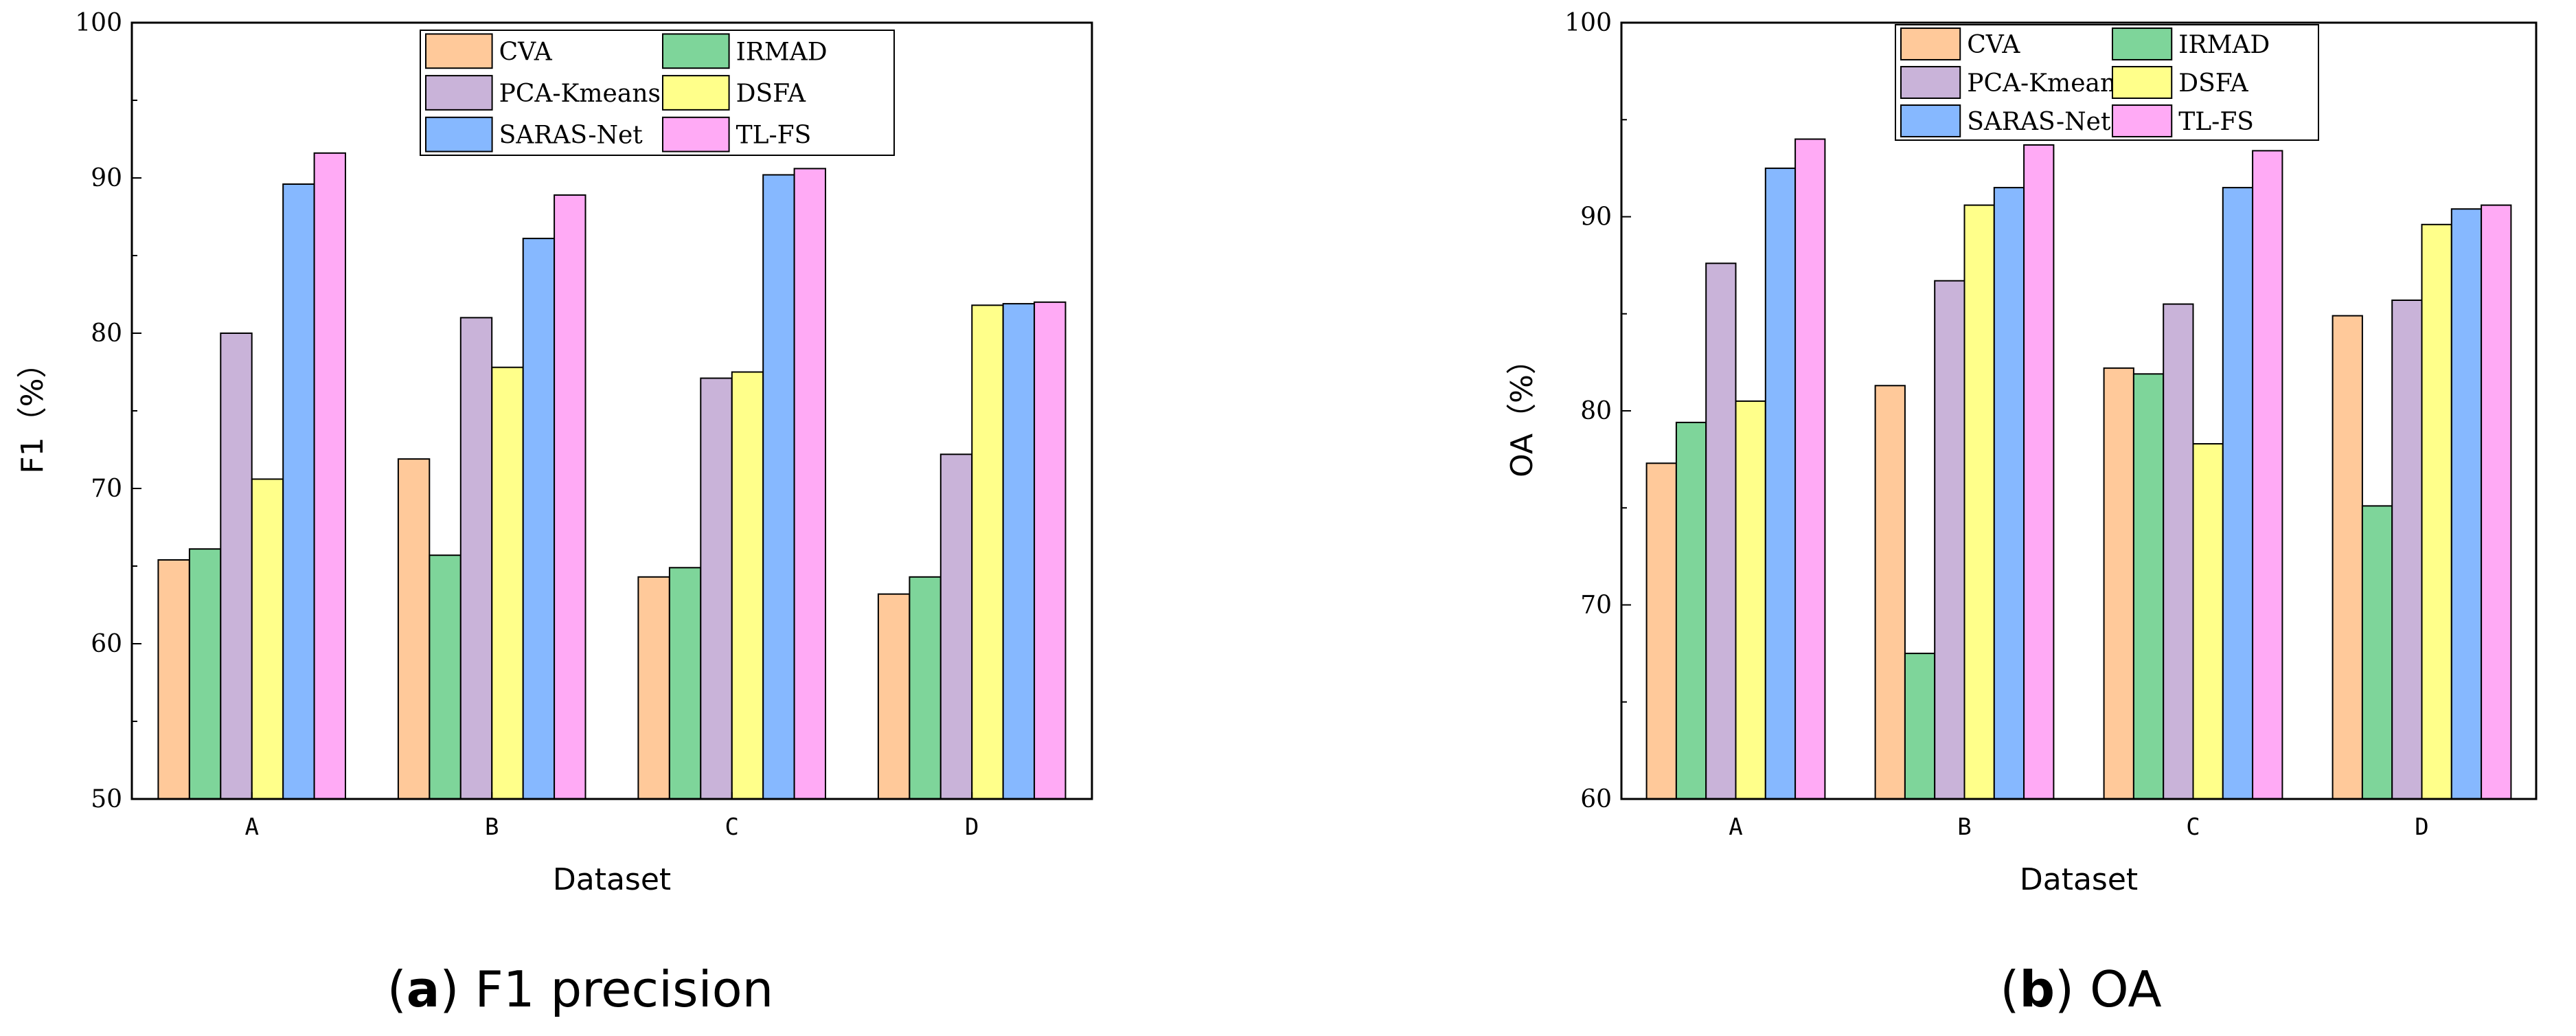  I want to click on panel-caption: (a) F1 precision, so click(580, 989).